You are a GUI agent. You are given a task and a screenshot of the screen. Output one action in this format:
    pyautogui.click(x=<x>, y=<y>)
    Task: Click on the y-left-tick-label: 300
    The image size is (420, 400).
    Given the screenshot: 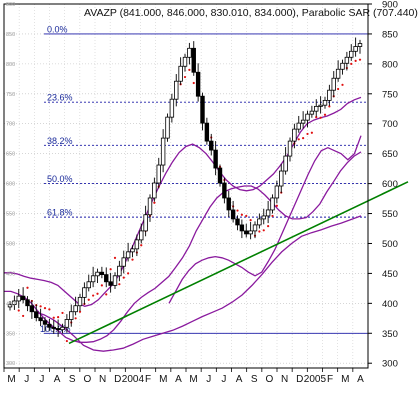 What is the action you would take?
    pyautogui.click(x=10, y=364)
    